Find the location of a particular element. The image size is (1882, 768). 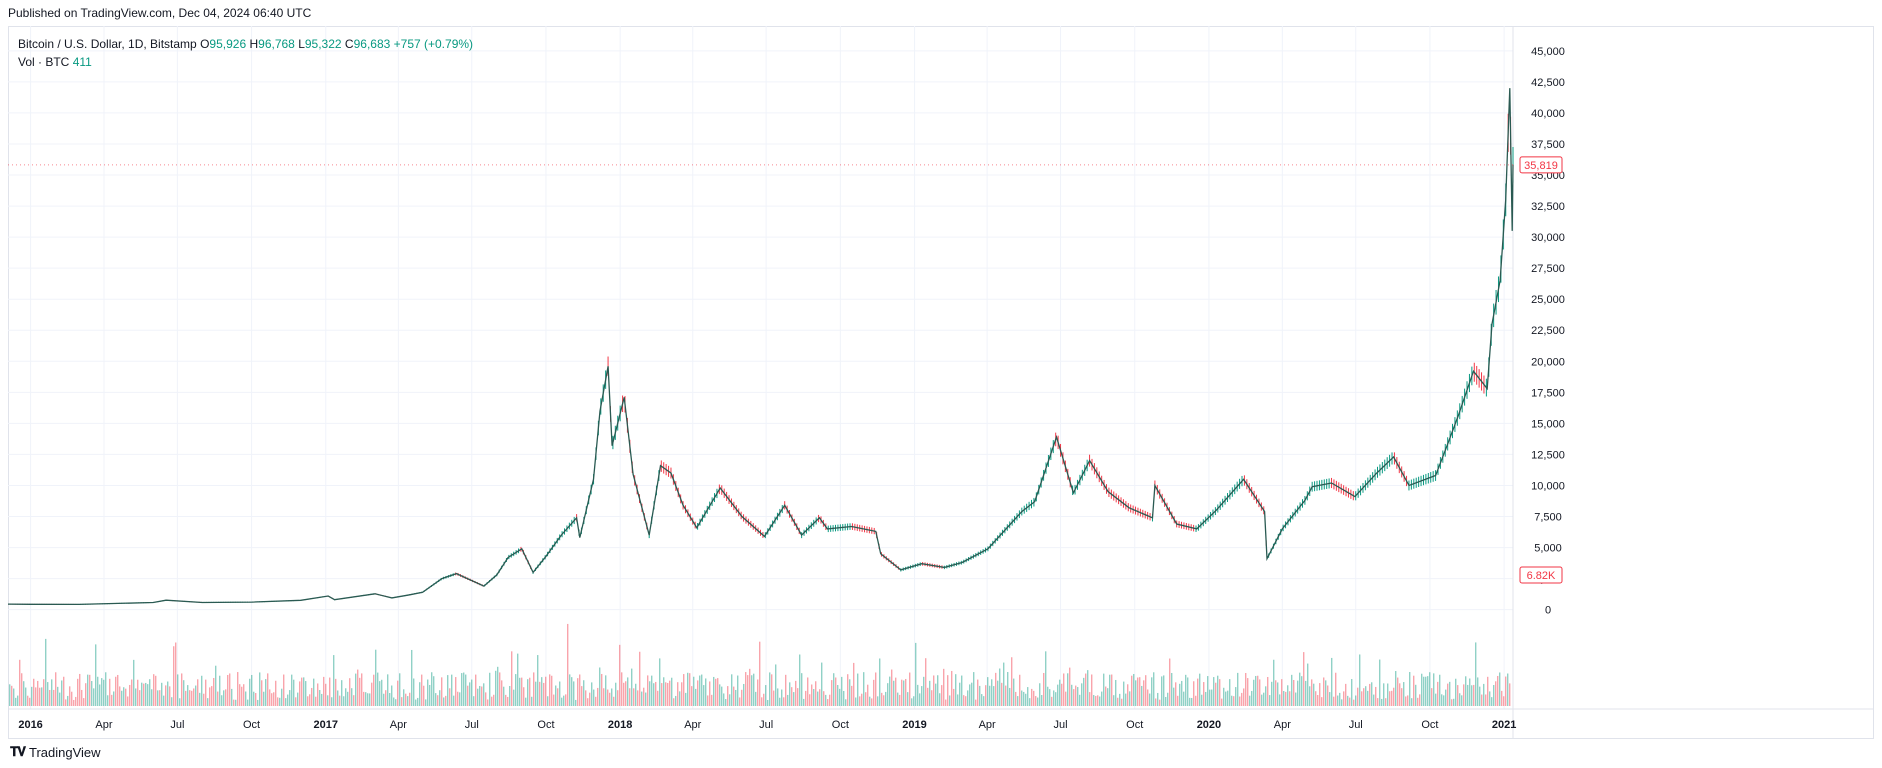

y-tick-label: 45,000 is located at coordinates (1548, 52).